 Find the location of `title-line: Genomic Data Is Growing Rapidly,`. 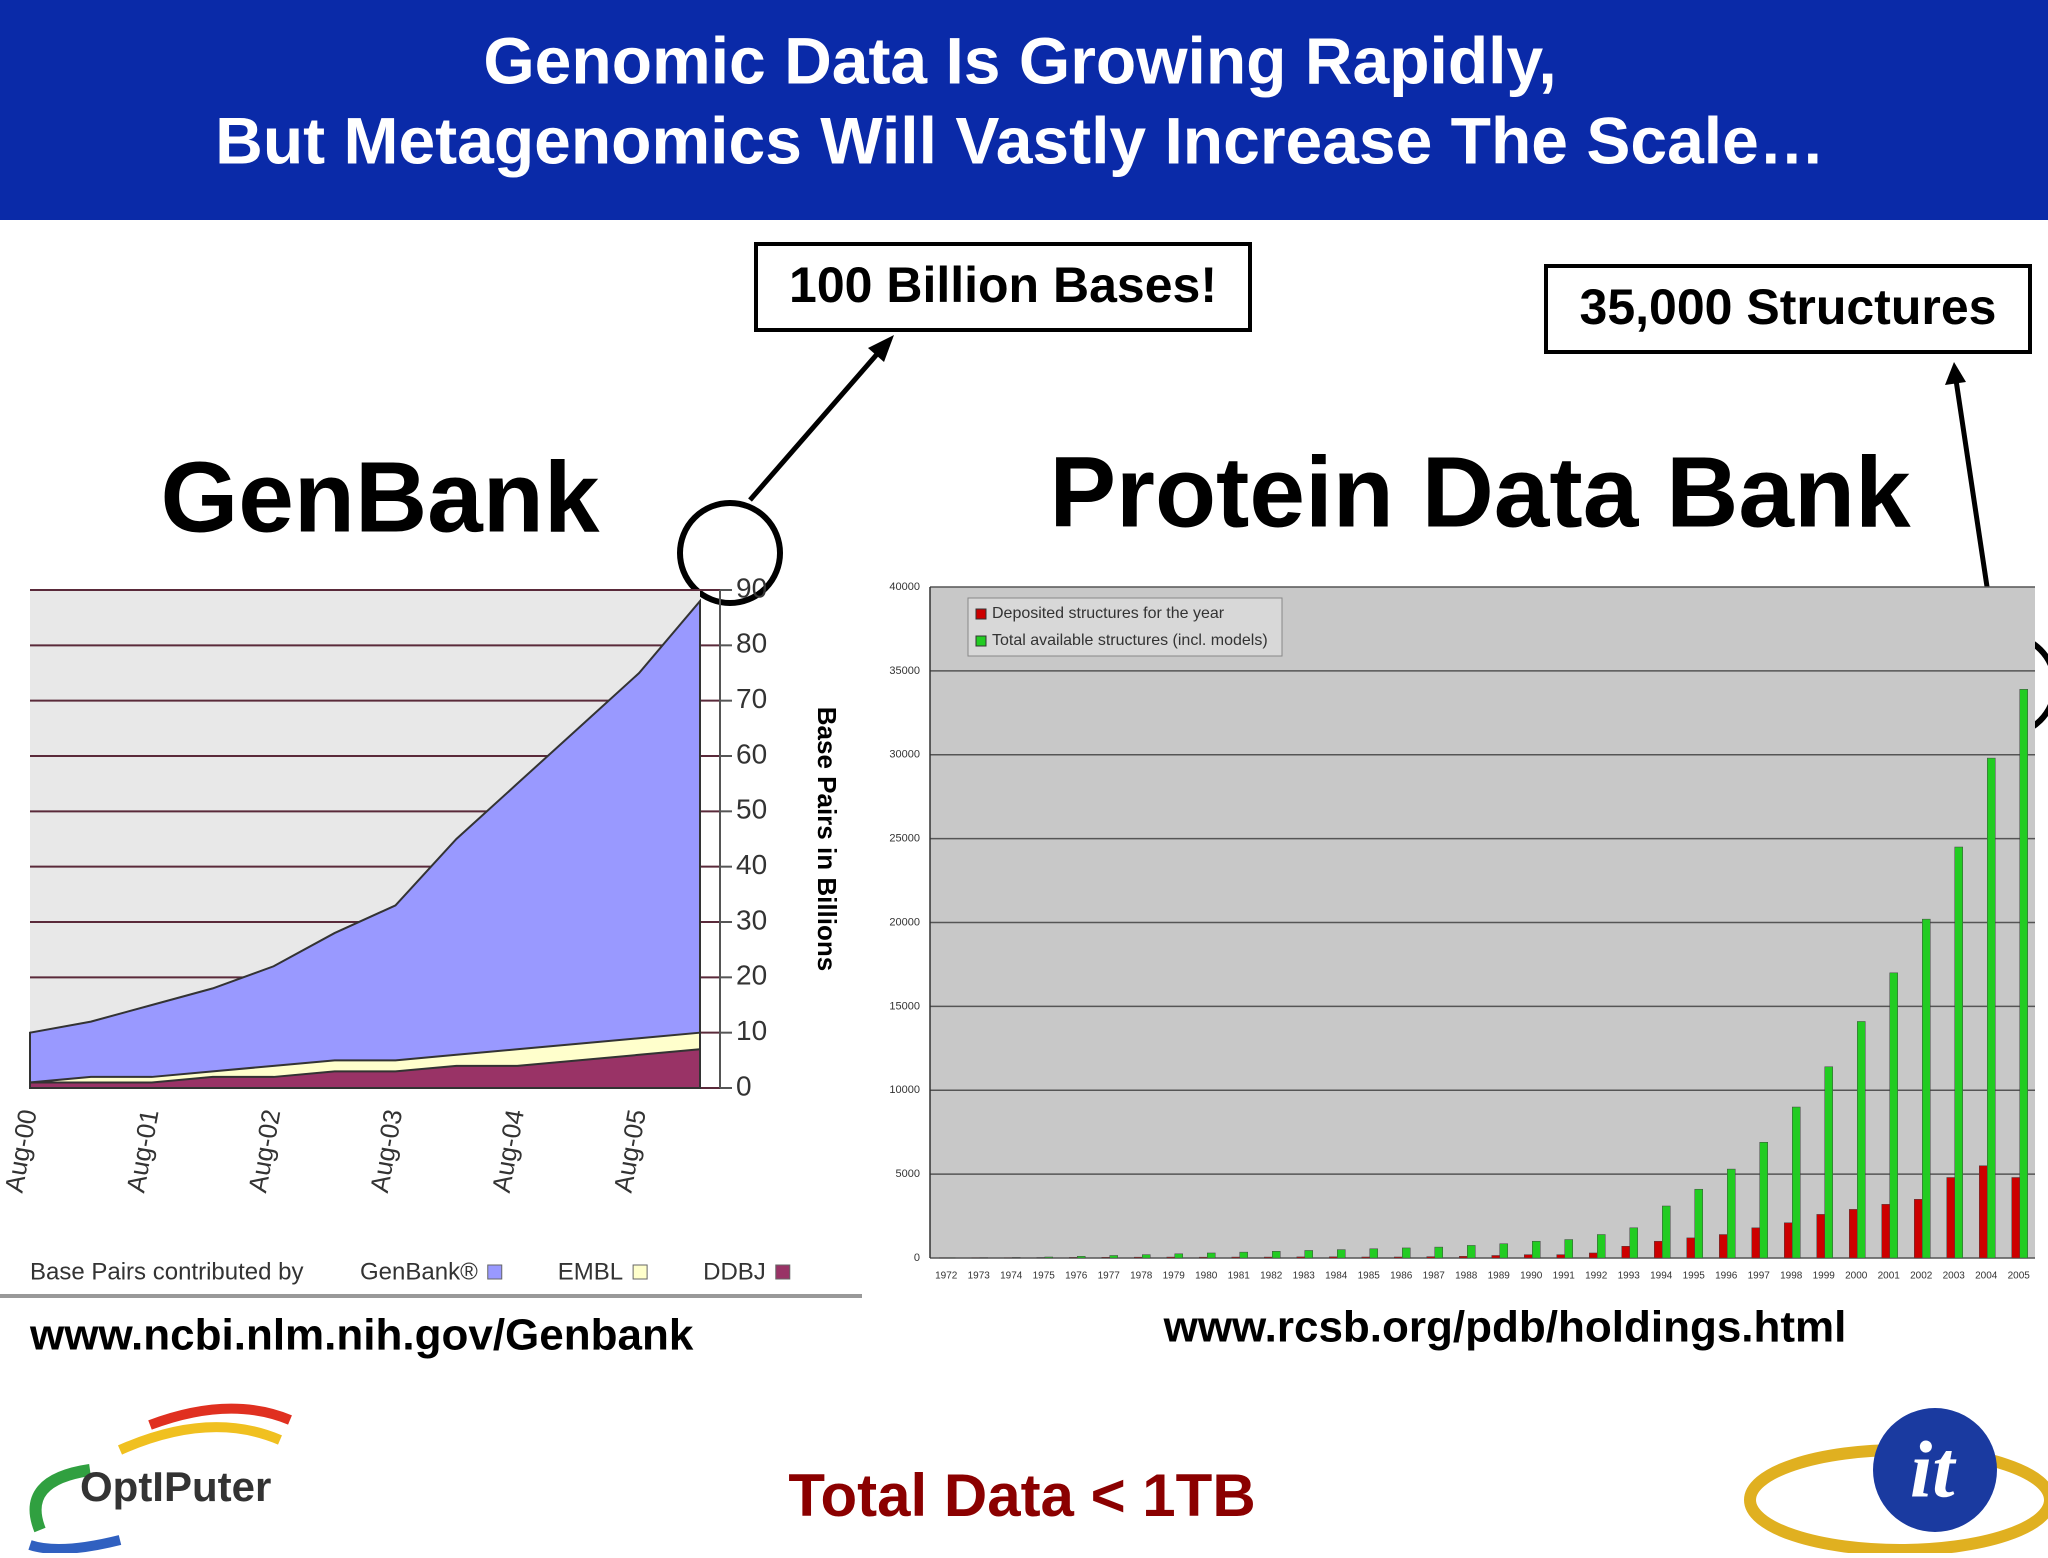

title-line: Genomic Data Is Growing Rapidly, is located at coordinates (1019, 60).